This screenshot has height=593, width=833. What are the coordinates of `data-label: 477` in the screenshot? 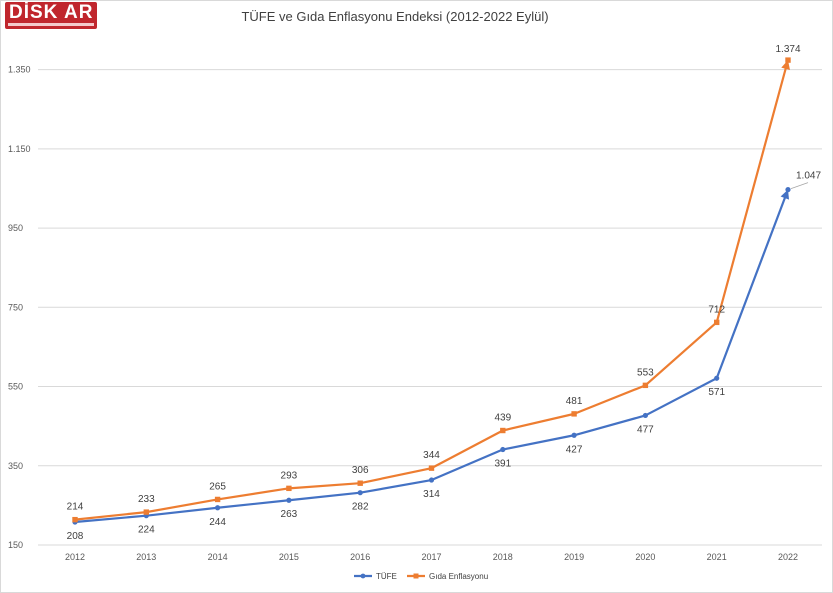 It's located at (645, 429).